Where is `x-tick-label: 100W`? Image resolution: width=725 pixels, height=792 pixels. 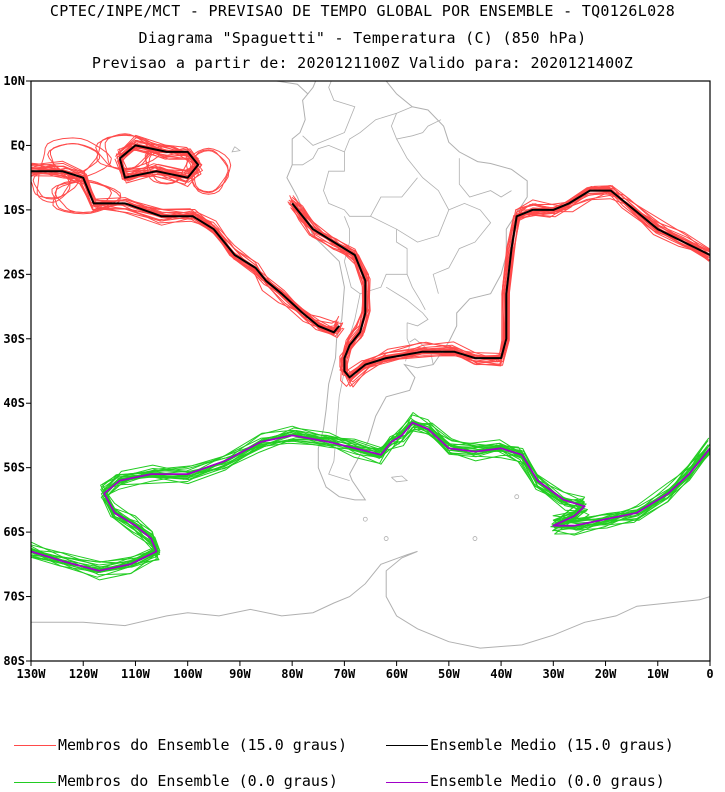
x-tick-label: 100W is located at coordinates (188, 674).